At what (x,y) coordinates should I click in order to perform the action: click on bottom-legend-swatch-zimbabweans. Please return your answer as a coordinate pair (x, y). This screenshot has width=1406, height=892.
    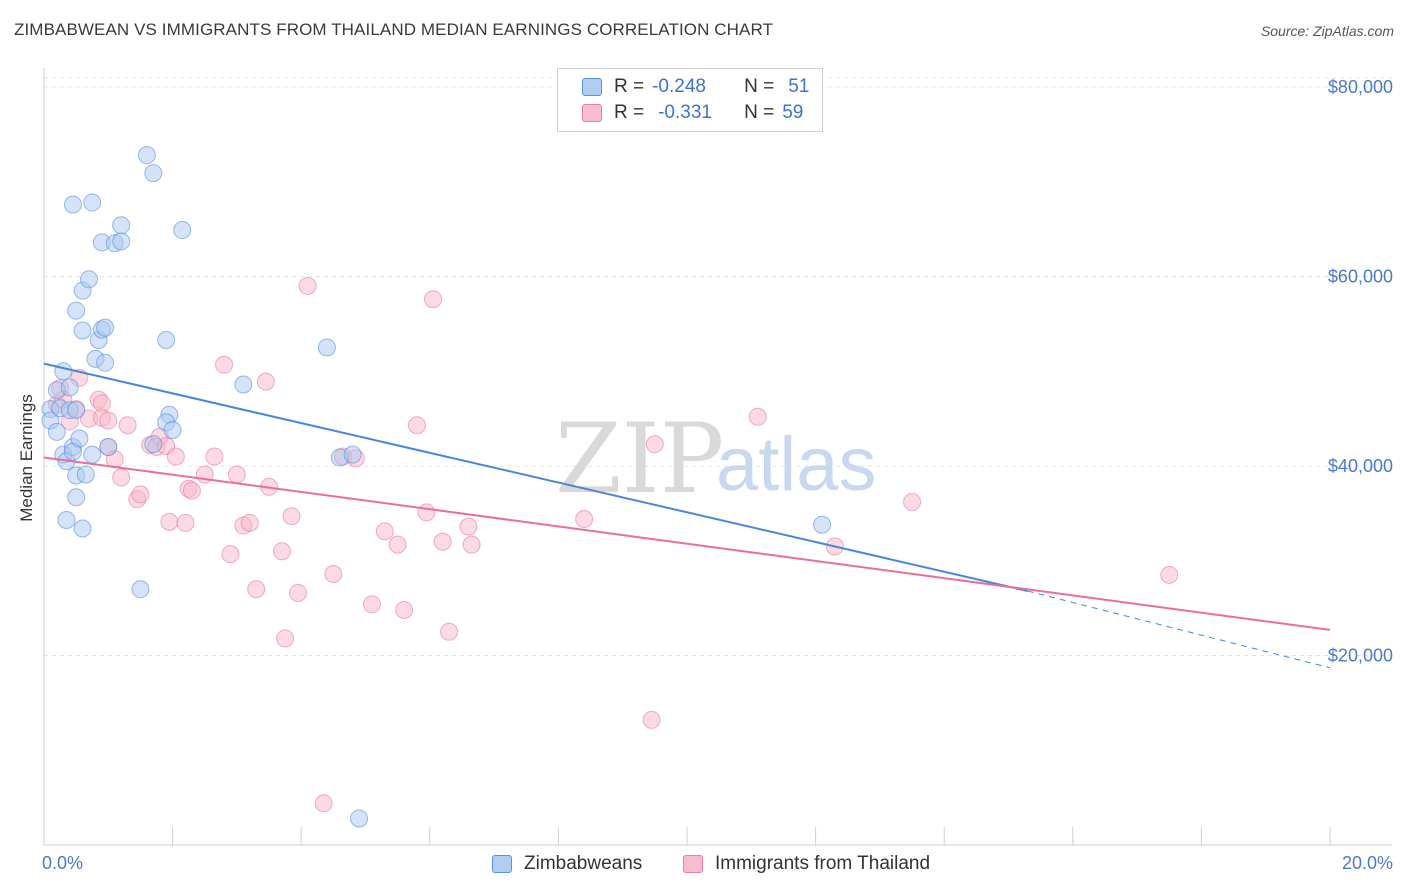
    Looking at the image, I should click on (502, 864).